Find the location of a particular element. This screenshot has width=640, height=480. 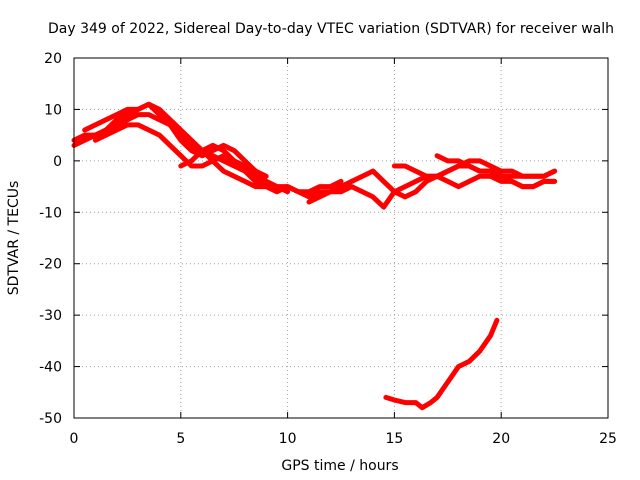

x-tick-label: 5 is located at coordinates (180, 439).